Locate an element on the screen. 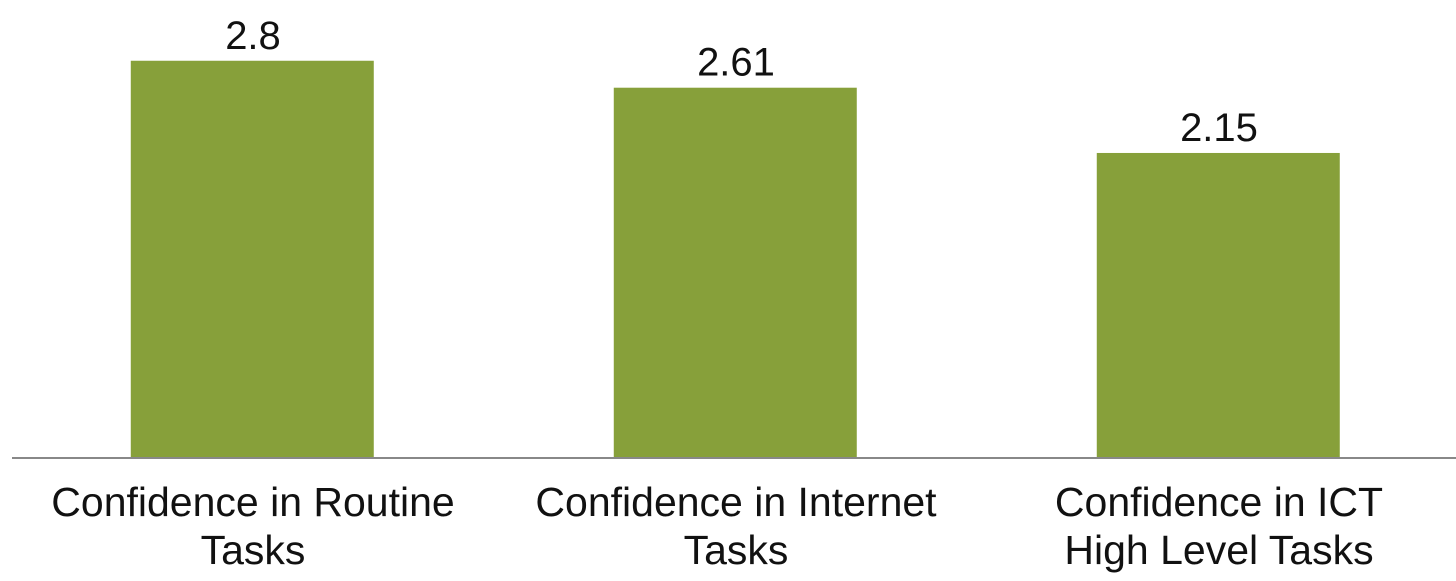  value-label: 2.15 is located at coordinates (1219, 128).